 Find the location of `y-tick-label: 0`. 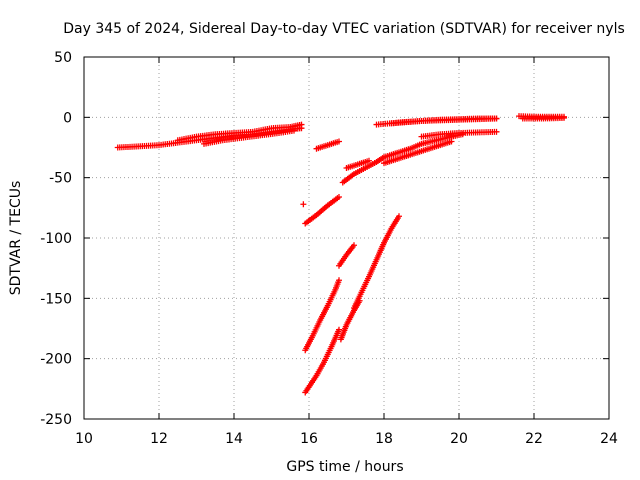

y-tick-label: 0 is located at coordinates (67, 118).